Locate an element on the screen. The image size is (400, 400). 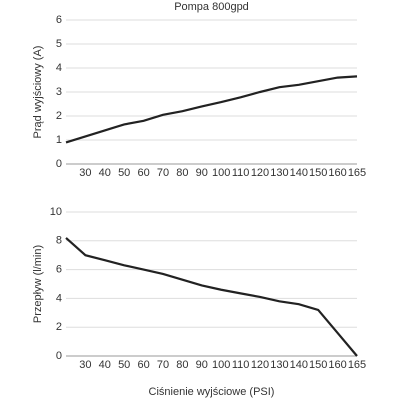
chart-title: Pompa 800gpd is located at coordinates (211, 7).